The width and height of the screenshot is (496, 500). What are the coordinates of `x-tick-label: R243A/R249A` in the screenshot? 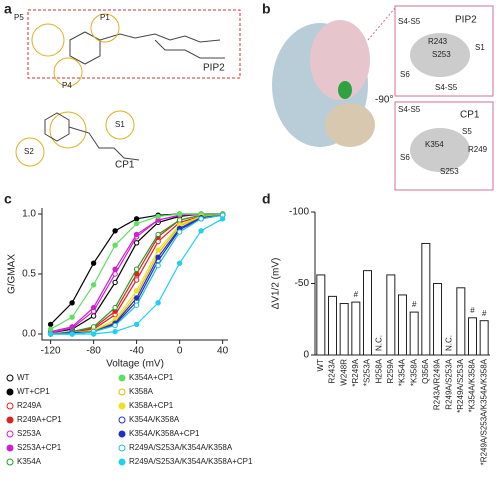 It's located at (437, 384).